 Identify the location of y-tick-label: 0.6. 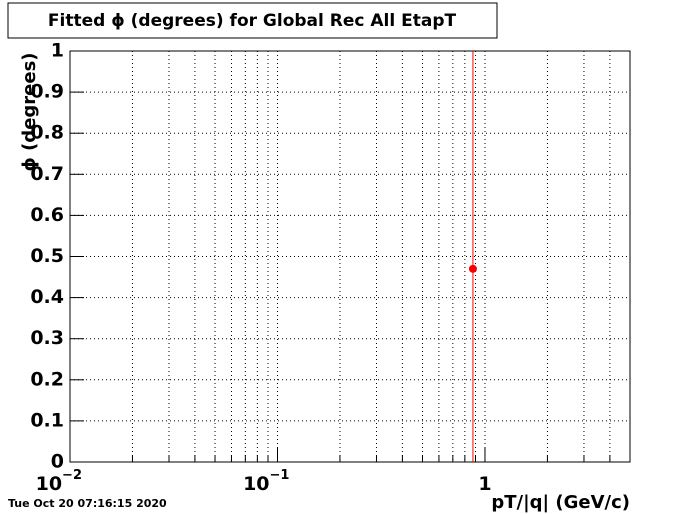
(47, 215).